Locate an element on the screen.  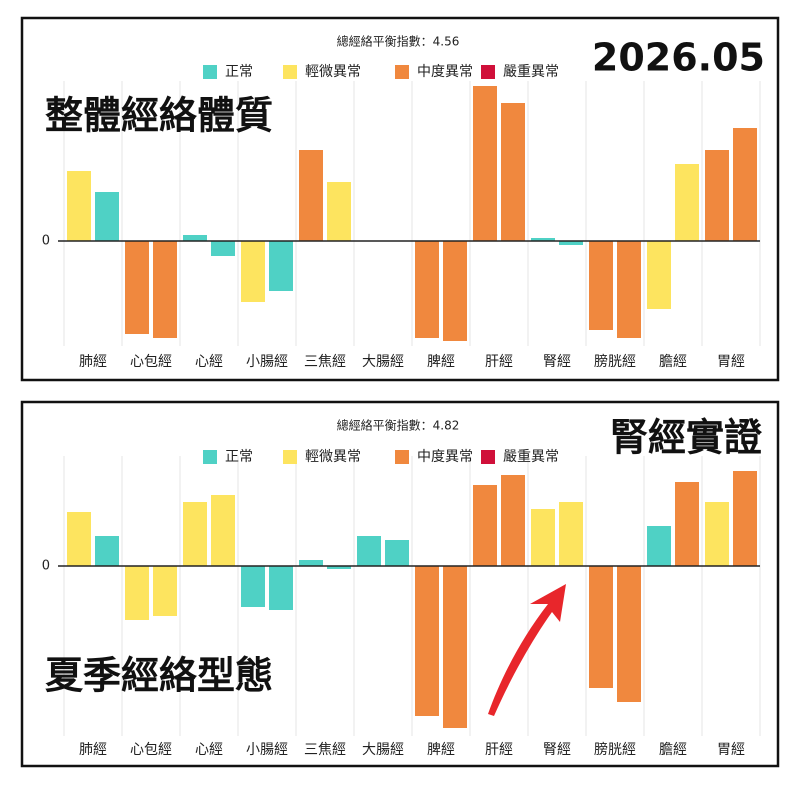
subtitle: 總經絡平衡指數：4.56 is located at coordinates (398, 41).